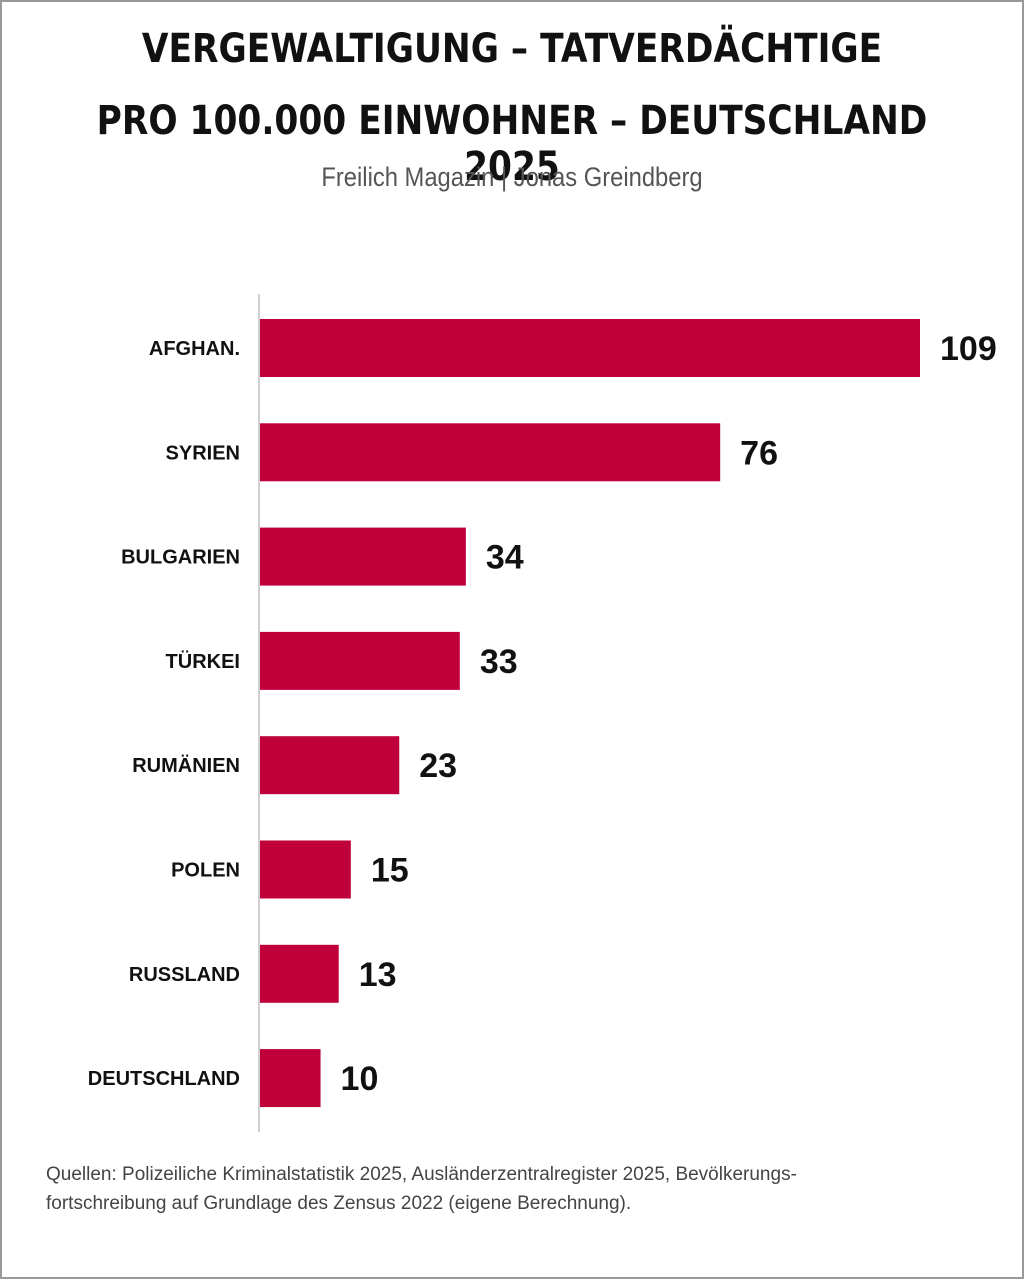 The image size is (1024, 1279). What do you see at coordinates (968, 349) in the screenshot?
I see `data-label: 109` at bounding box center [968, 349].